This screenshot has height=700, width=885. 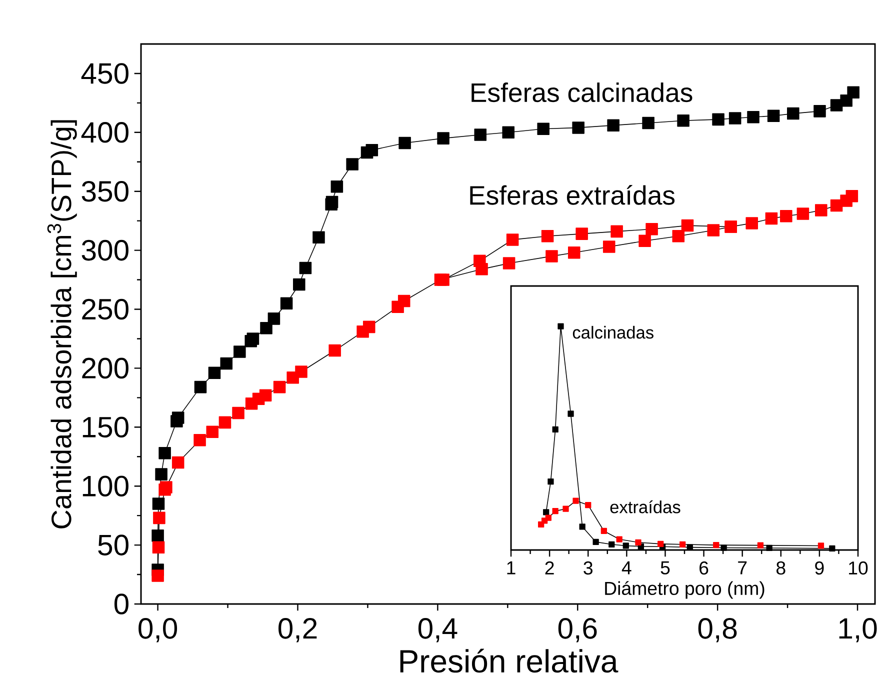 What do you see at coordinates (704, 568) in the screenshot?
I see `x-tick-label: 6` at bounding box center [704, 568].